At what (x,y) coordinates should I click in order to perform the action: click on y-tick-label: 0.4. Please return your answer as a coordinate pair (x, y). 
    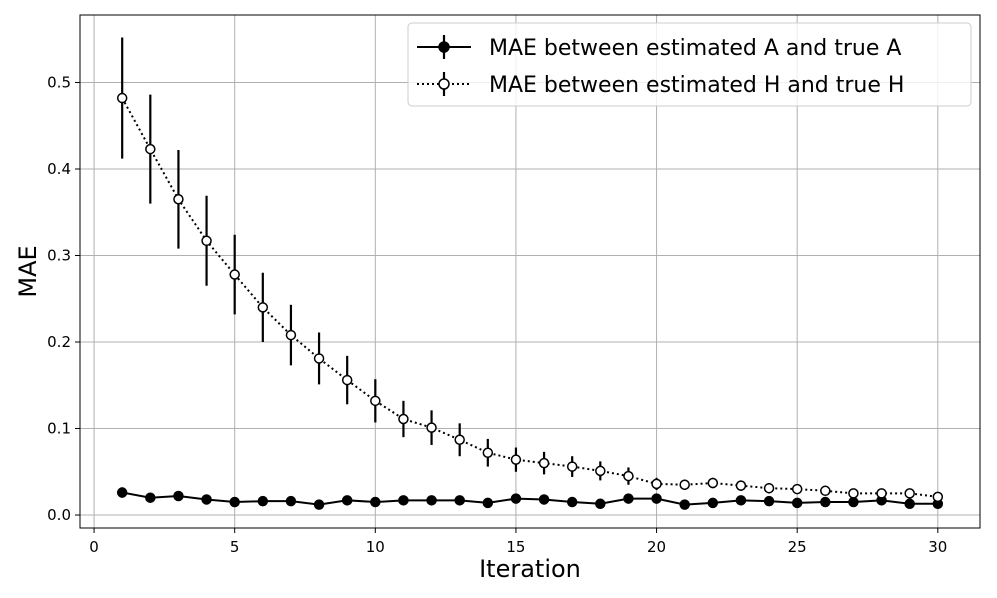
    Looking at the image, I should click on (59, 169).